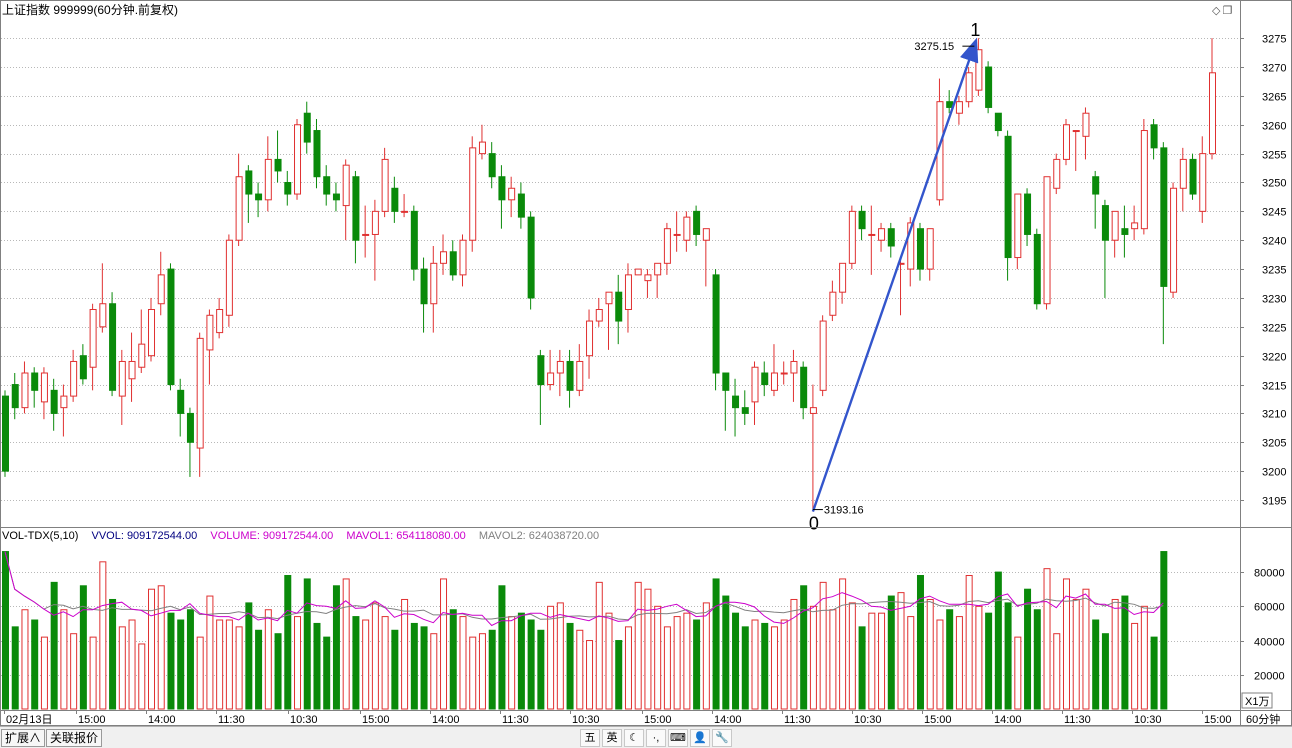 Image resolution: width=1292 pixels, height=748 pixels. Describe the element at coordinates (1217, 11) in the screenshot. I see `diamond-icon: ◇` at that location.